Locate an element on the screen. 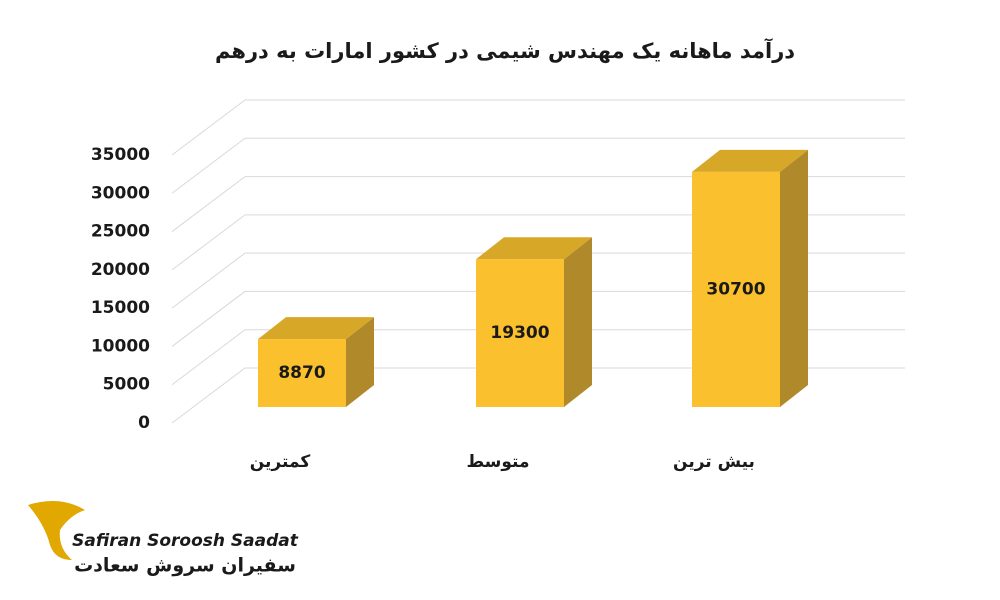  logo: Safiran Soroosh Saadat سفیران سروش سعادت is located at coordinates (163, 539).